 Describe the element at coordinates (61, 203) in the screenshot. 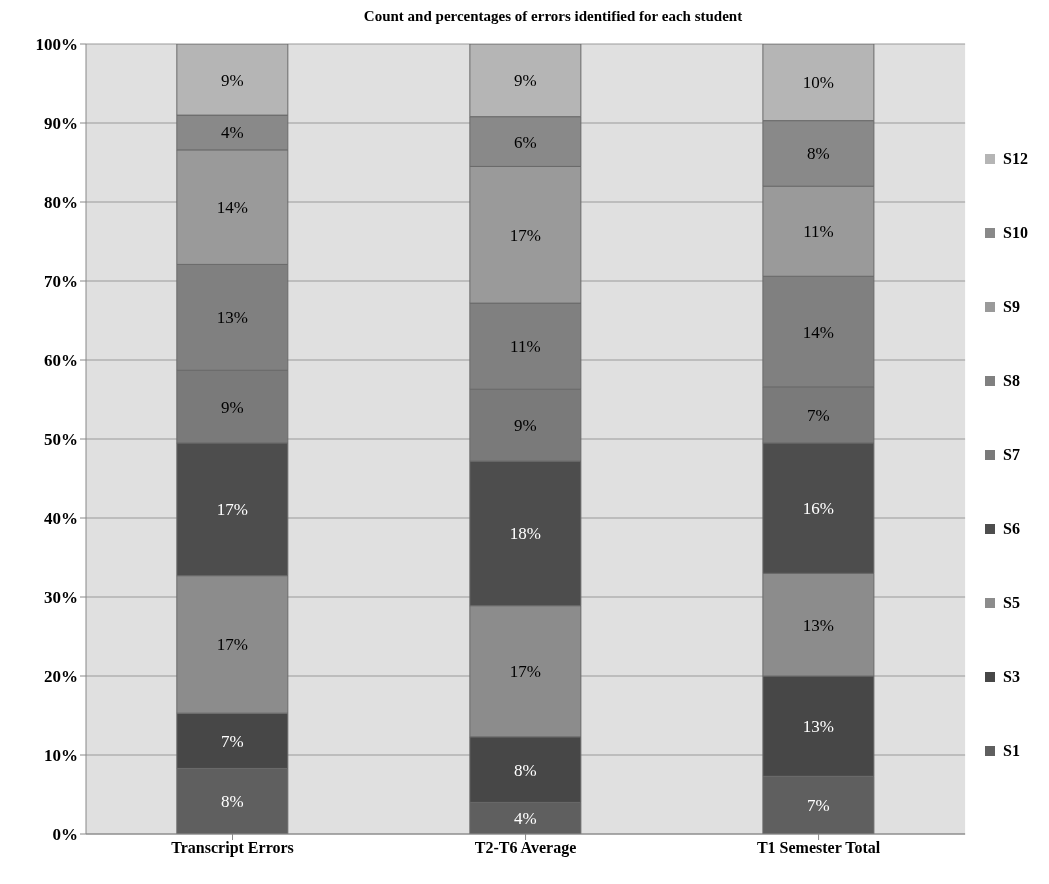

I see `y-tick-label: 80%` at that location.